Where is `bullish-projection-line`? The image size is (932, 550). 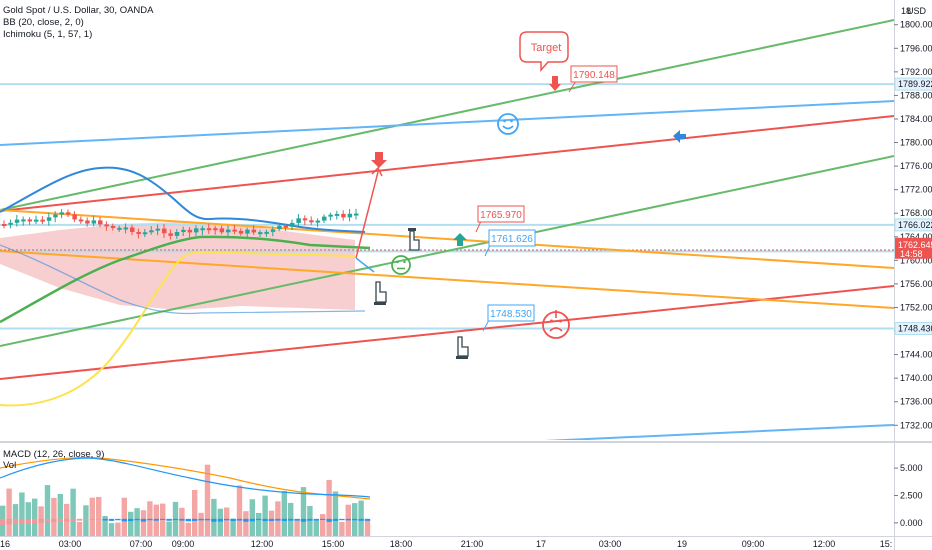 bullish-projection-line is located at coordinates (367, 215).